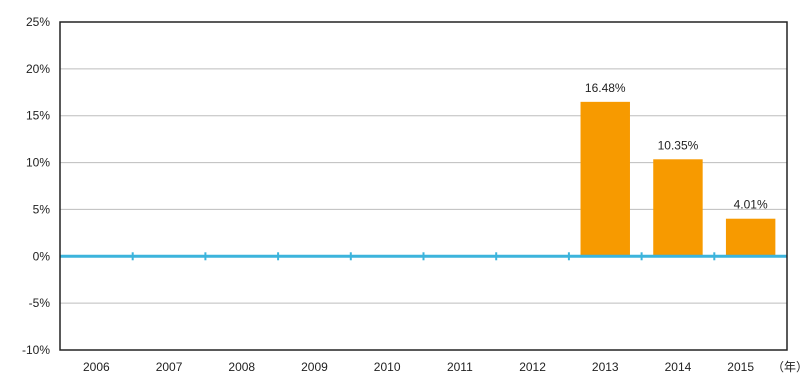 The image size is (811, 384). What do you see at coordinates (38, 22) in the screenshot?
I see `y-tick-label: 25%` at bounding box center [38, 22].